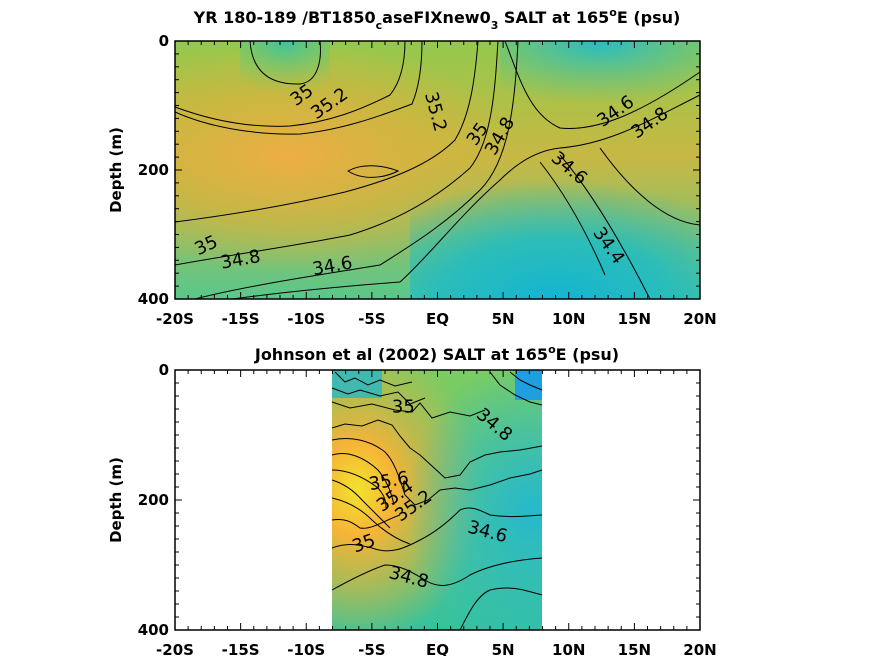 This screenshot has width=875, height=656. I want to click on panel2-title: Johnson et al (2002) SALT at 165oE (psu), so click(436, 353).